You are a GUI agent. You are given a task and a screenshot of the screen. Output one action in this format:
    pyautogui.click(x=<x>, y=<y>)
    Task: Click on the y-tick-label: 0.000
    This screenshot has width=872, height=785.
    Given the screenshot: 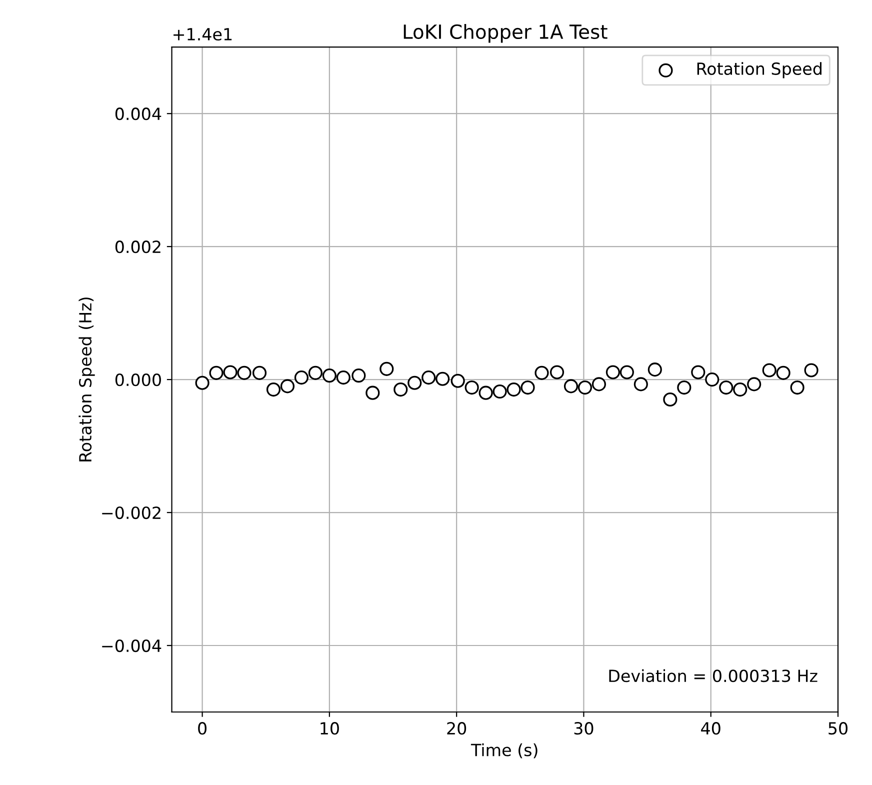 What is the action you would take?
    pyautogui.click(x=138, y=380)
    